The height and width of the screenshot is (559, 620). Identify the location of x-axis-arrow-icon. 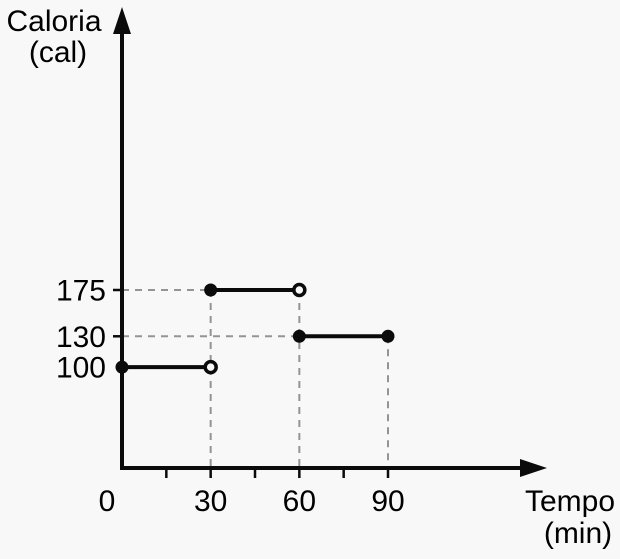
(533, 468).